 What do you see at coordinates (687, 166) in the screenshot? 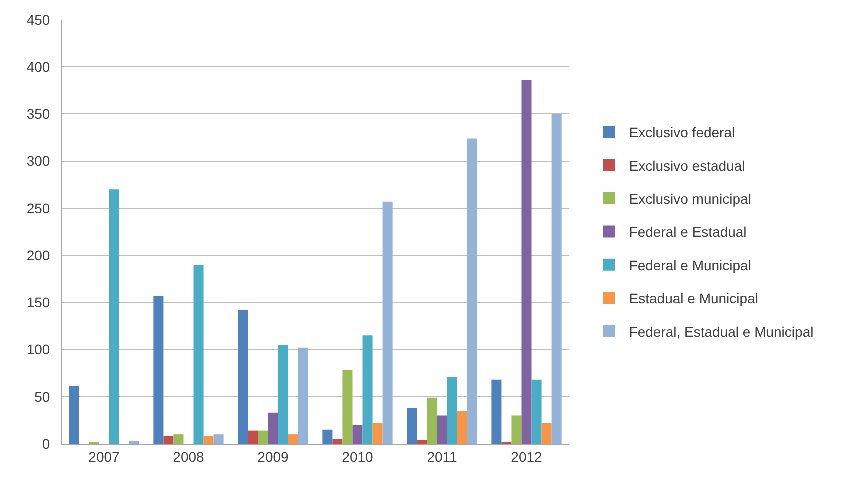
I see `legend-label: Exclusivo estadual` at bounding box center [687, 166].